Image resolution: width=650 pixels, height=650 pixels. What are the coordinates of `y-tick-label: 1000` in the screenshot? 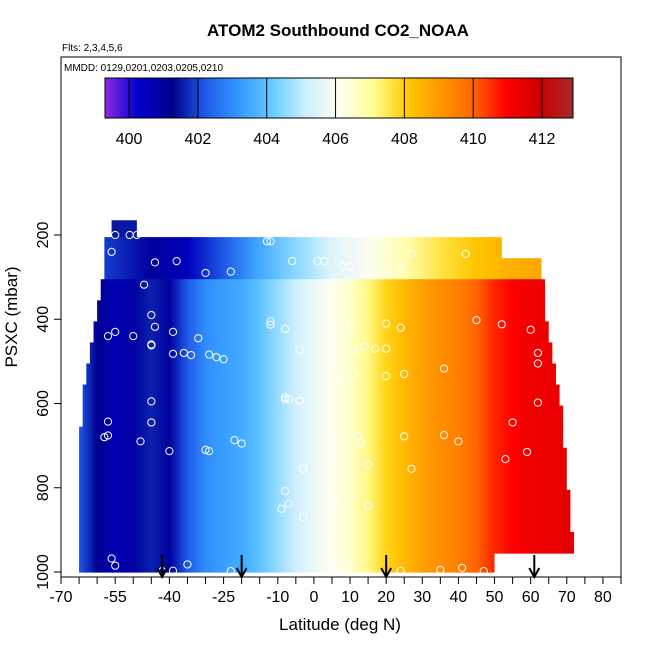 It's located at (43, 572).